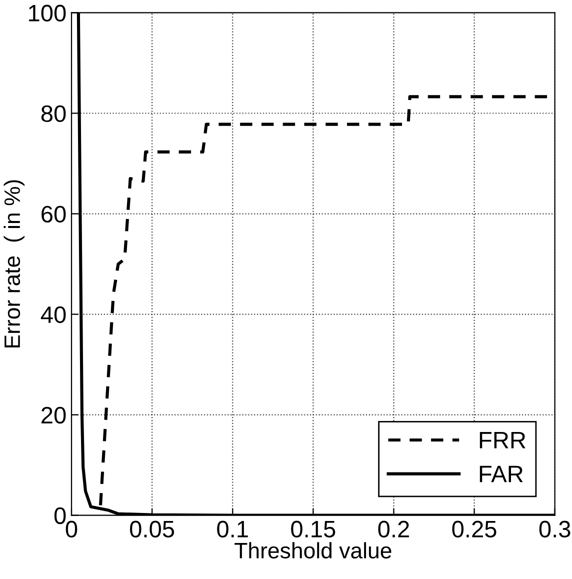 Image resolution: width=572 pixels, height=579 pixels. Describe the element at coordinates (47, 13) in the screenshot. I see `y-tick-label: 100` at that location.